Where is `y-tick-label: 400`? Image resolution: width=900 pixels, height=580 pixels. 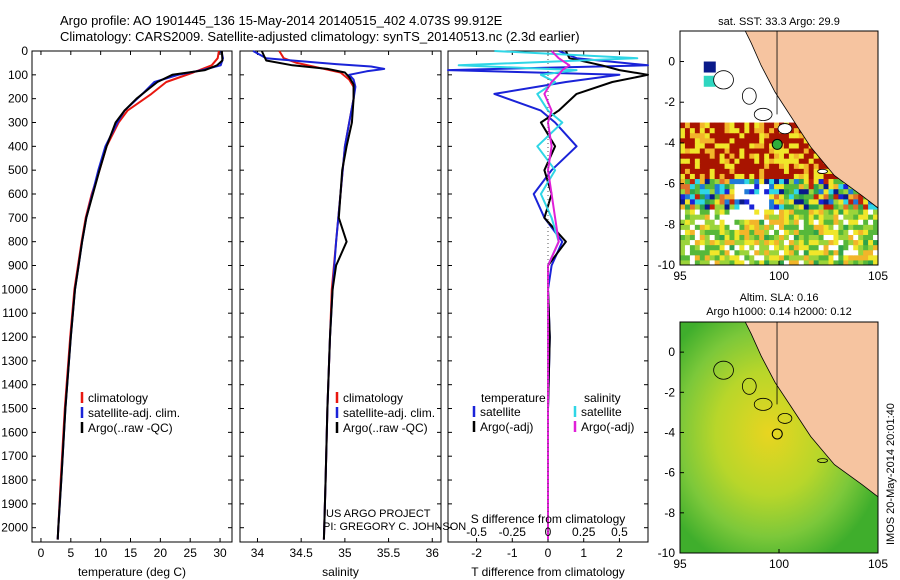 y-tick-label: 400 is located at coordinates (18, 146).